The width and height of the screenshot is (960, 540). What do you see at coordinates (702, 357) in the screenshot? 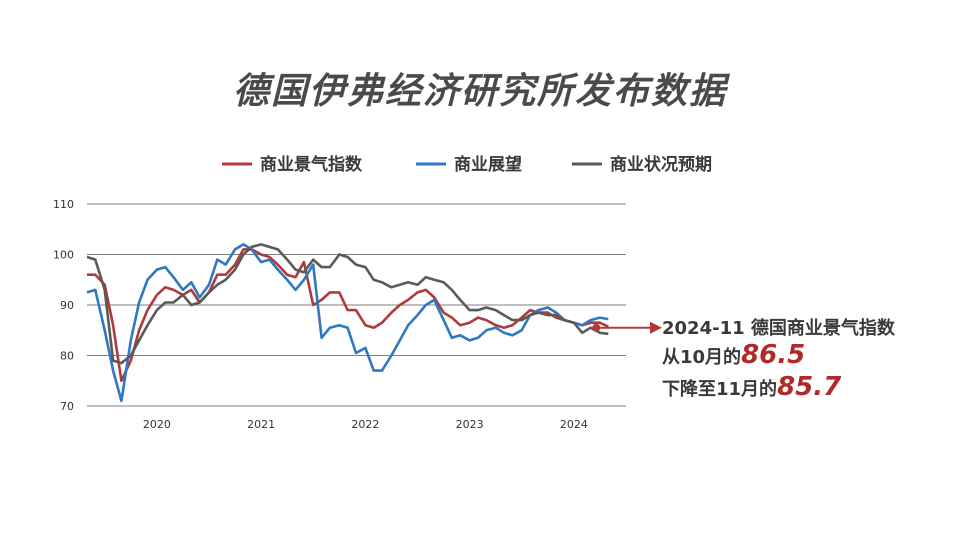
I see `annotation-prefix-oct: 从10月的` at bounding box center [702, 357].